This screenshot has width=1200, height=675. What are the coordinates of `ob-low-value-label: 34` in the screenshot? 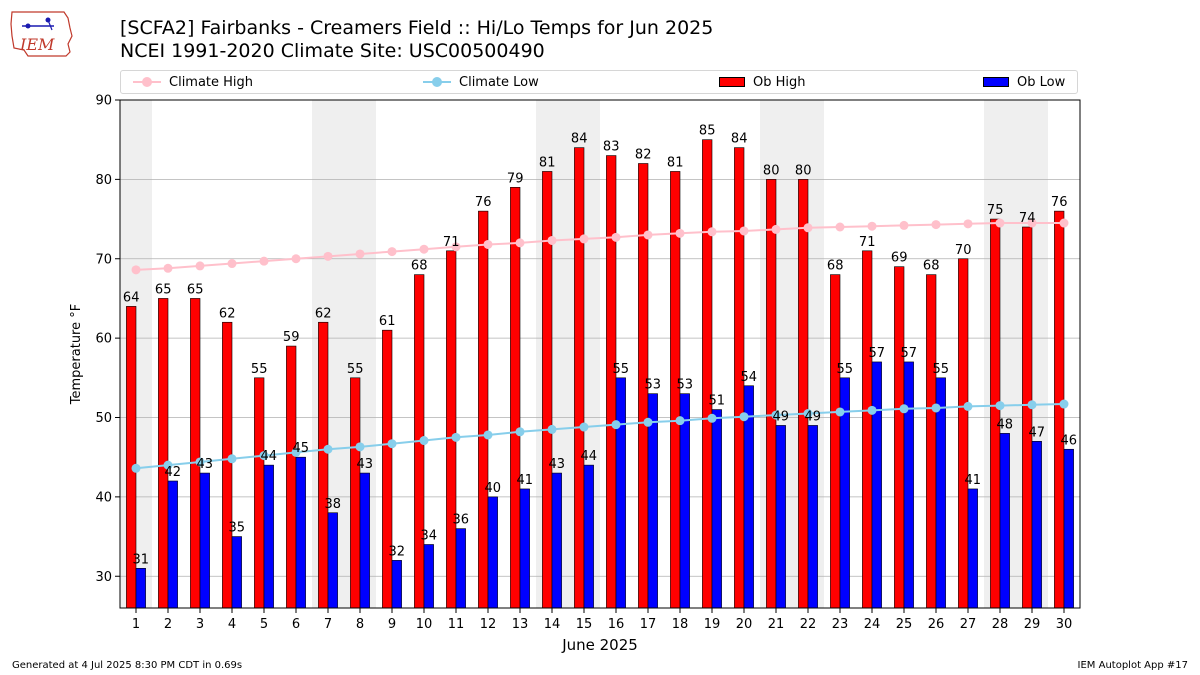 It's located at (429, 536).